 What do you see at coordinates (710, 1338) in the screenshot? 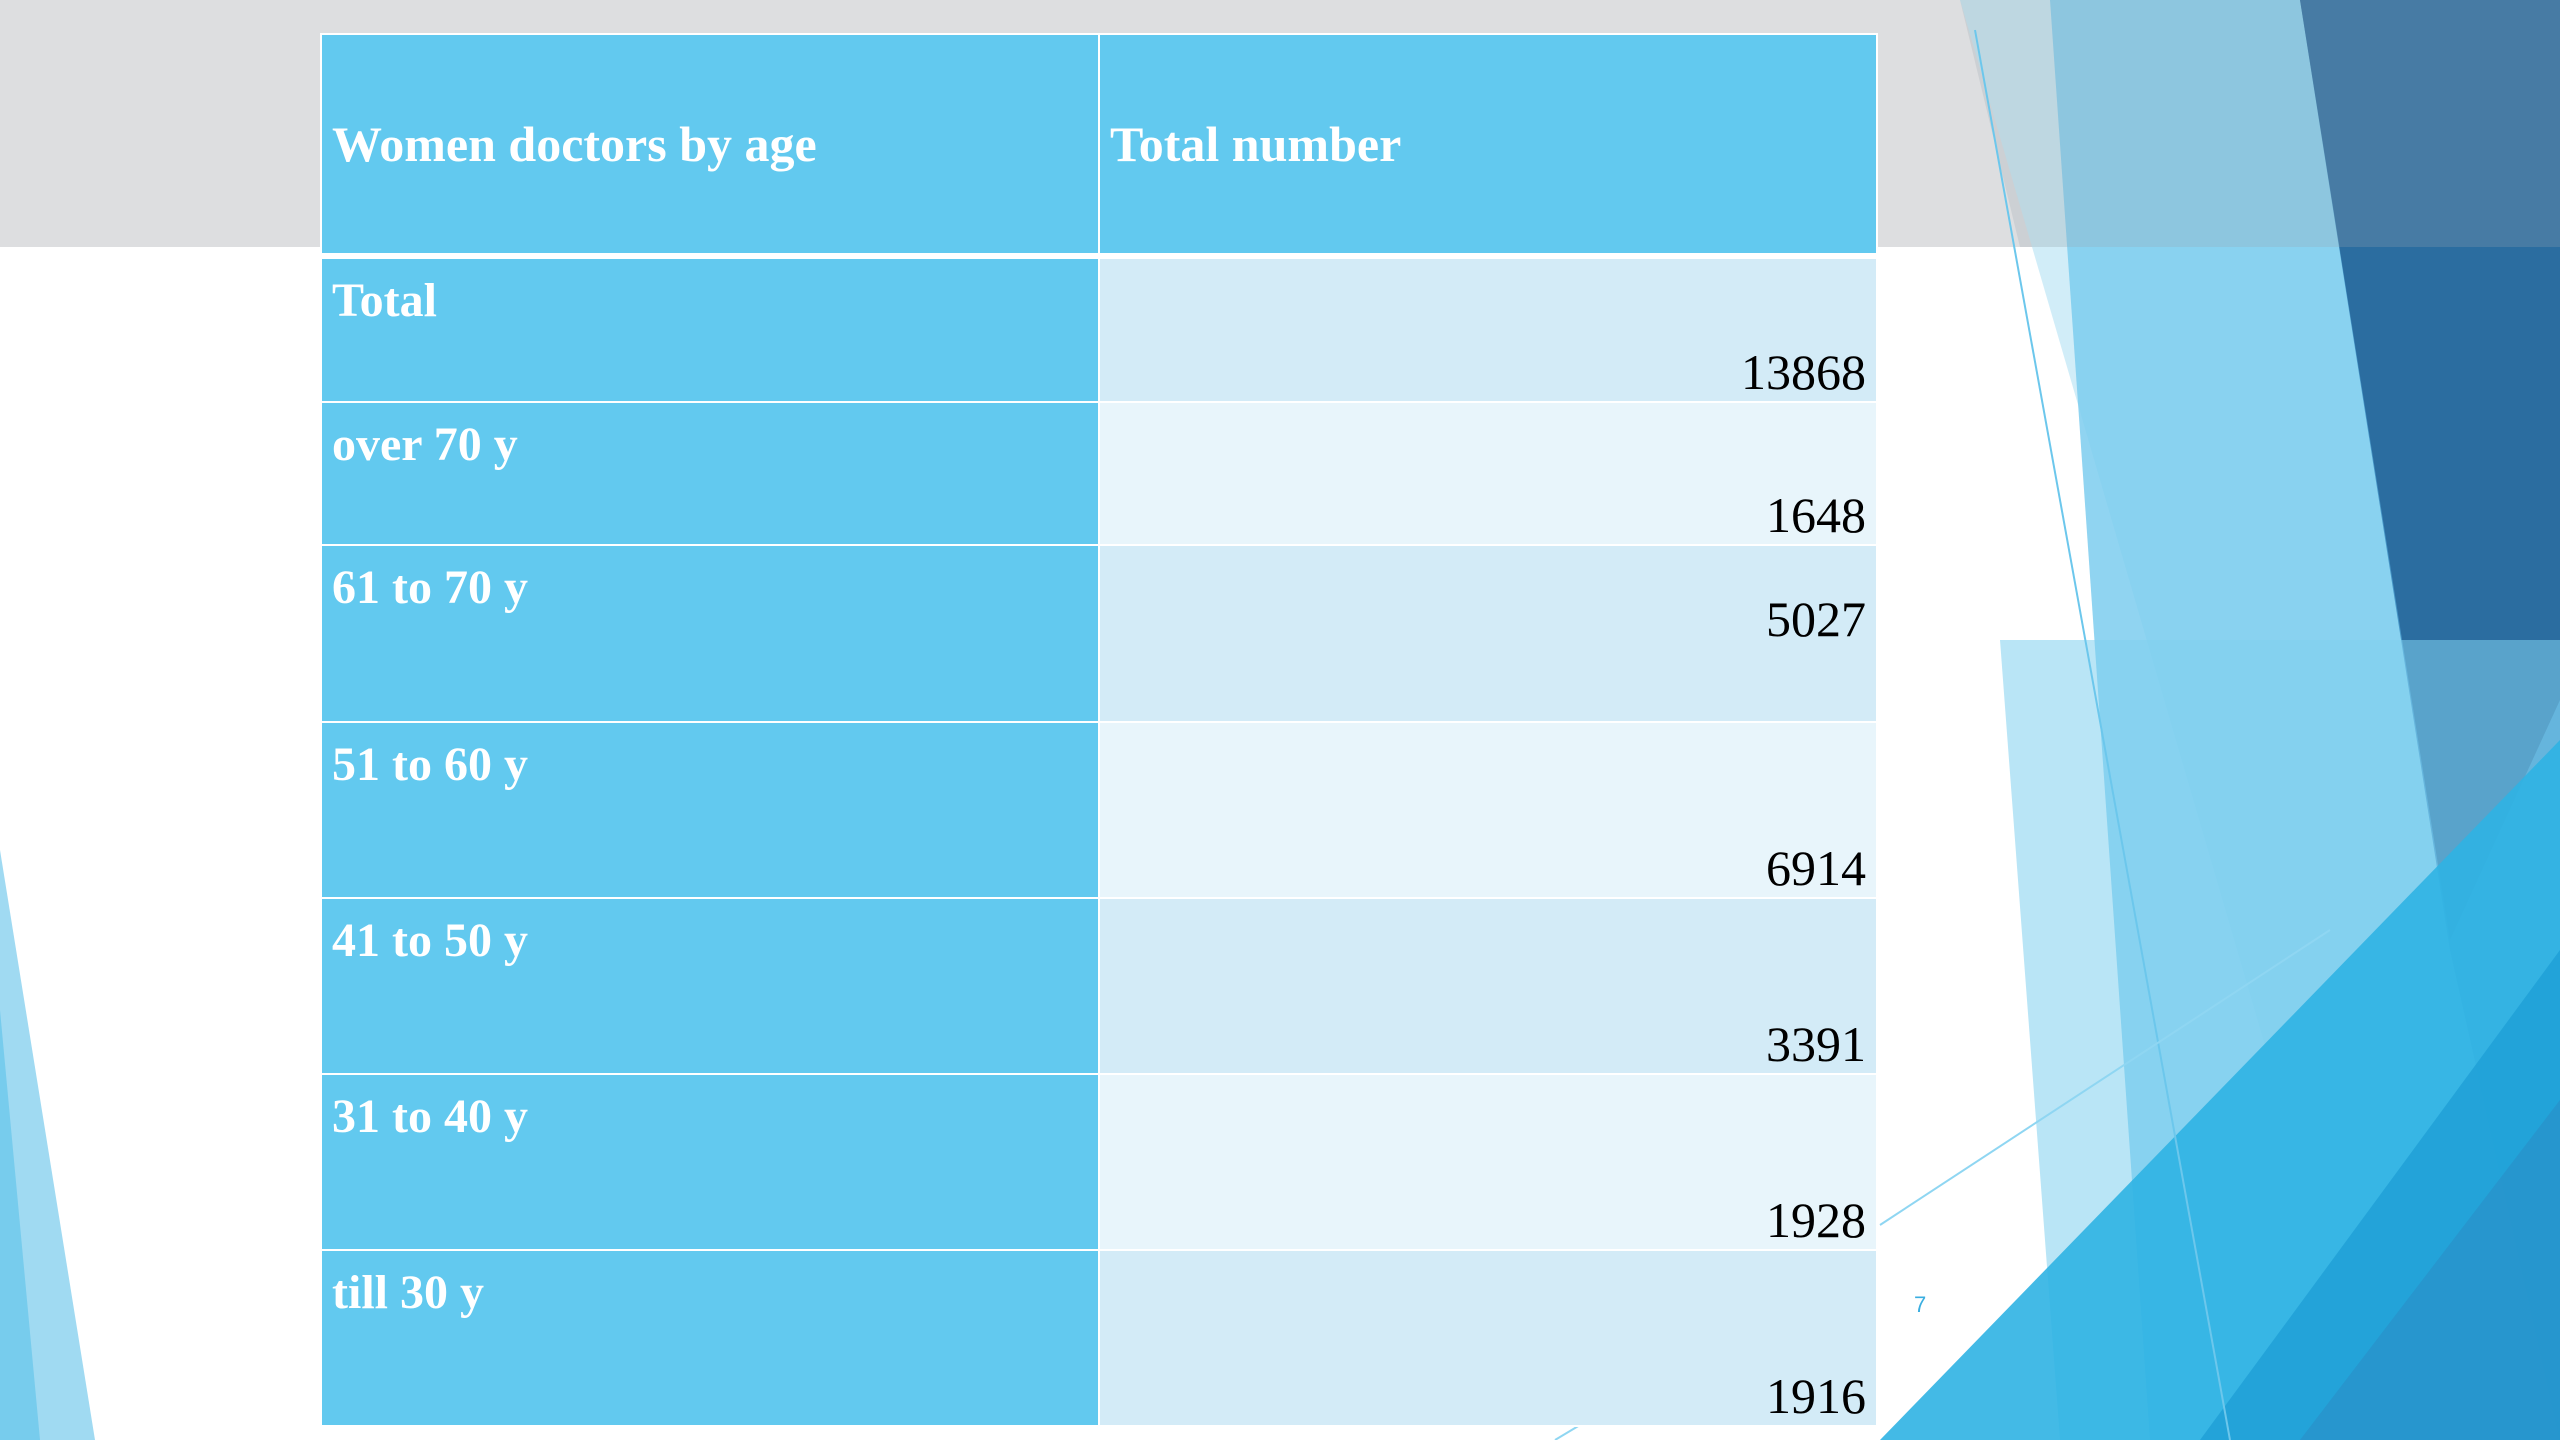
I see `row-label: till 30 y` at bounding box center [710, 1338].